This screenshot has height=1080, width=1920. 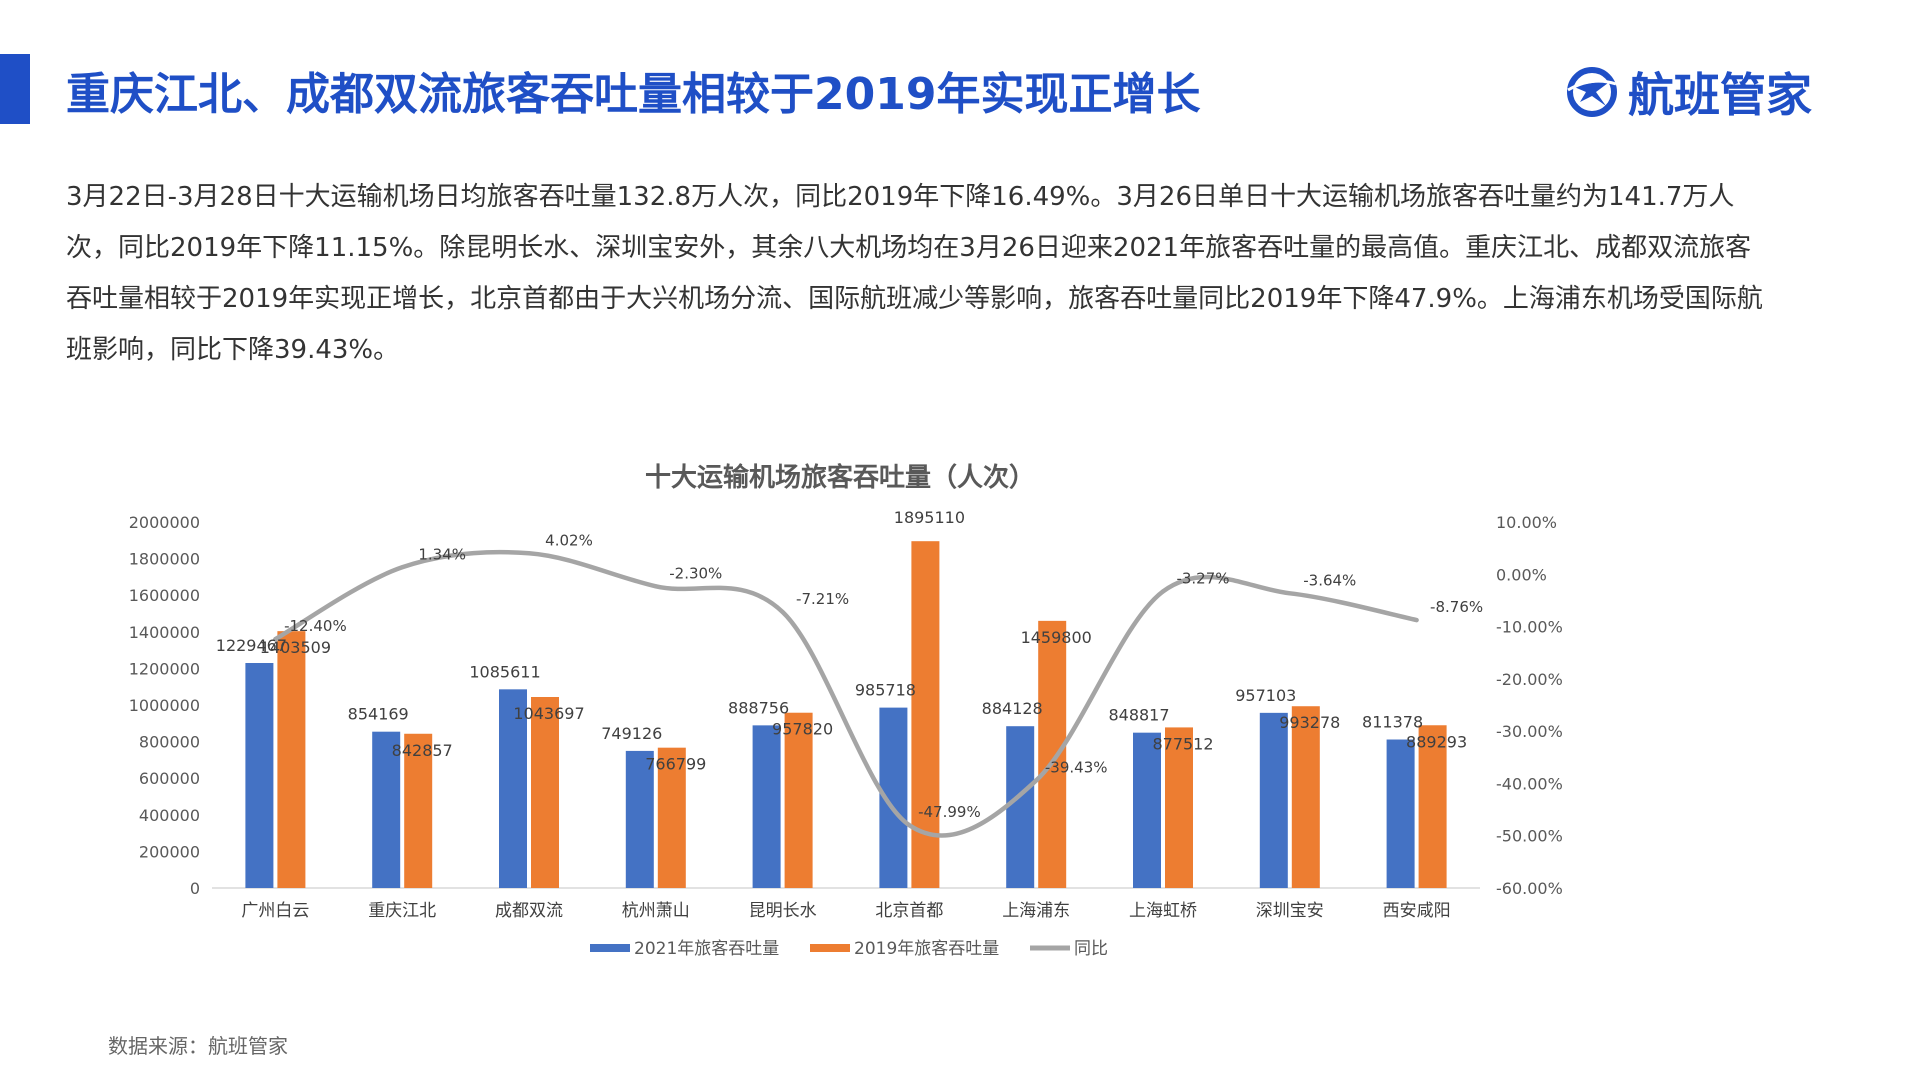 What do you see at coordinates (909, 911) in the screenshot?
I see `x-tick-label: 北京首都` at bounding box center [909, 911].